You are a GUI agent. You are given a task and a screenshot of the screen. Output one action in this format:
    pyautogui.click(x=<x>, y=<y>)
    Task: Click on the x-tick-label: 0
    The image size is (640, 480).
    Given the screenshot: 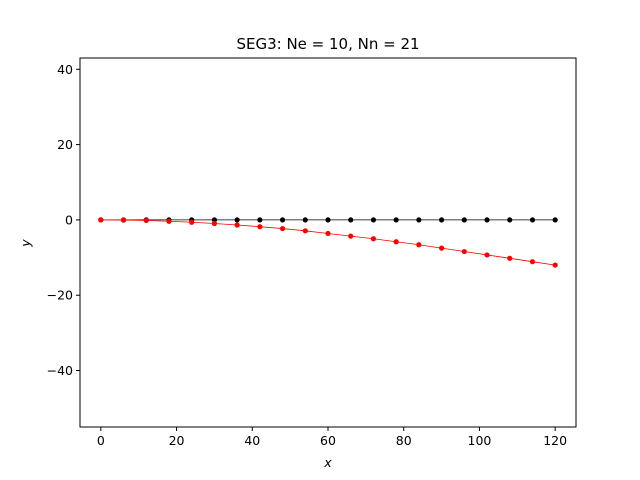 What is the action you would take?
    pyautogui.click(x=101, y=440)
    